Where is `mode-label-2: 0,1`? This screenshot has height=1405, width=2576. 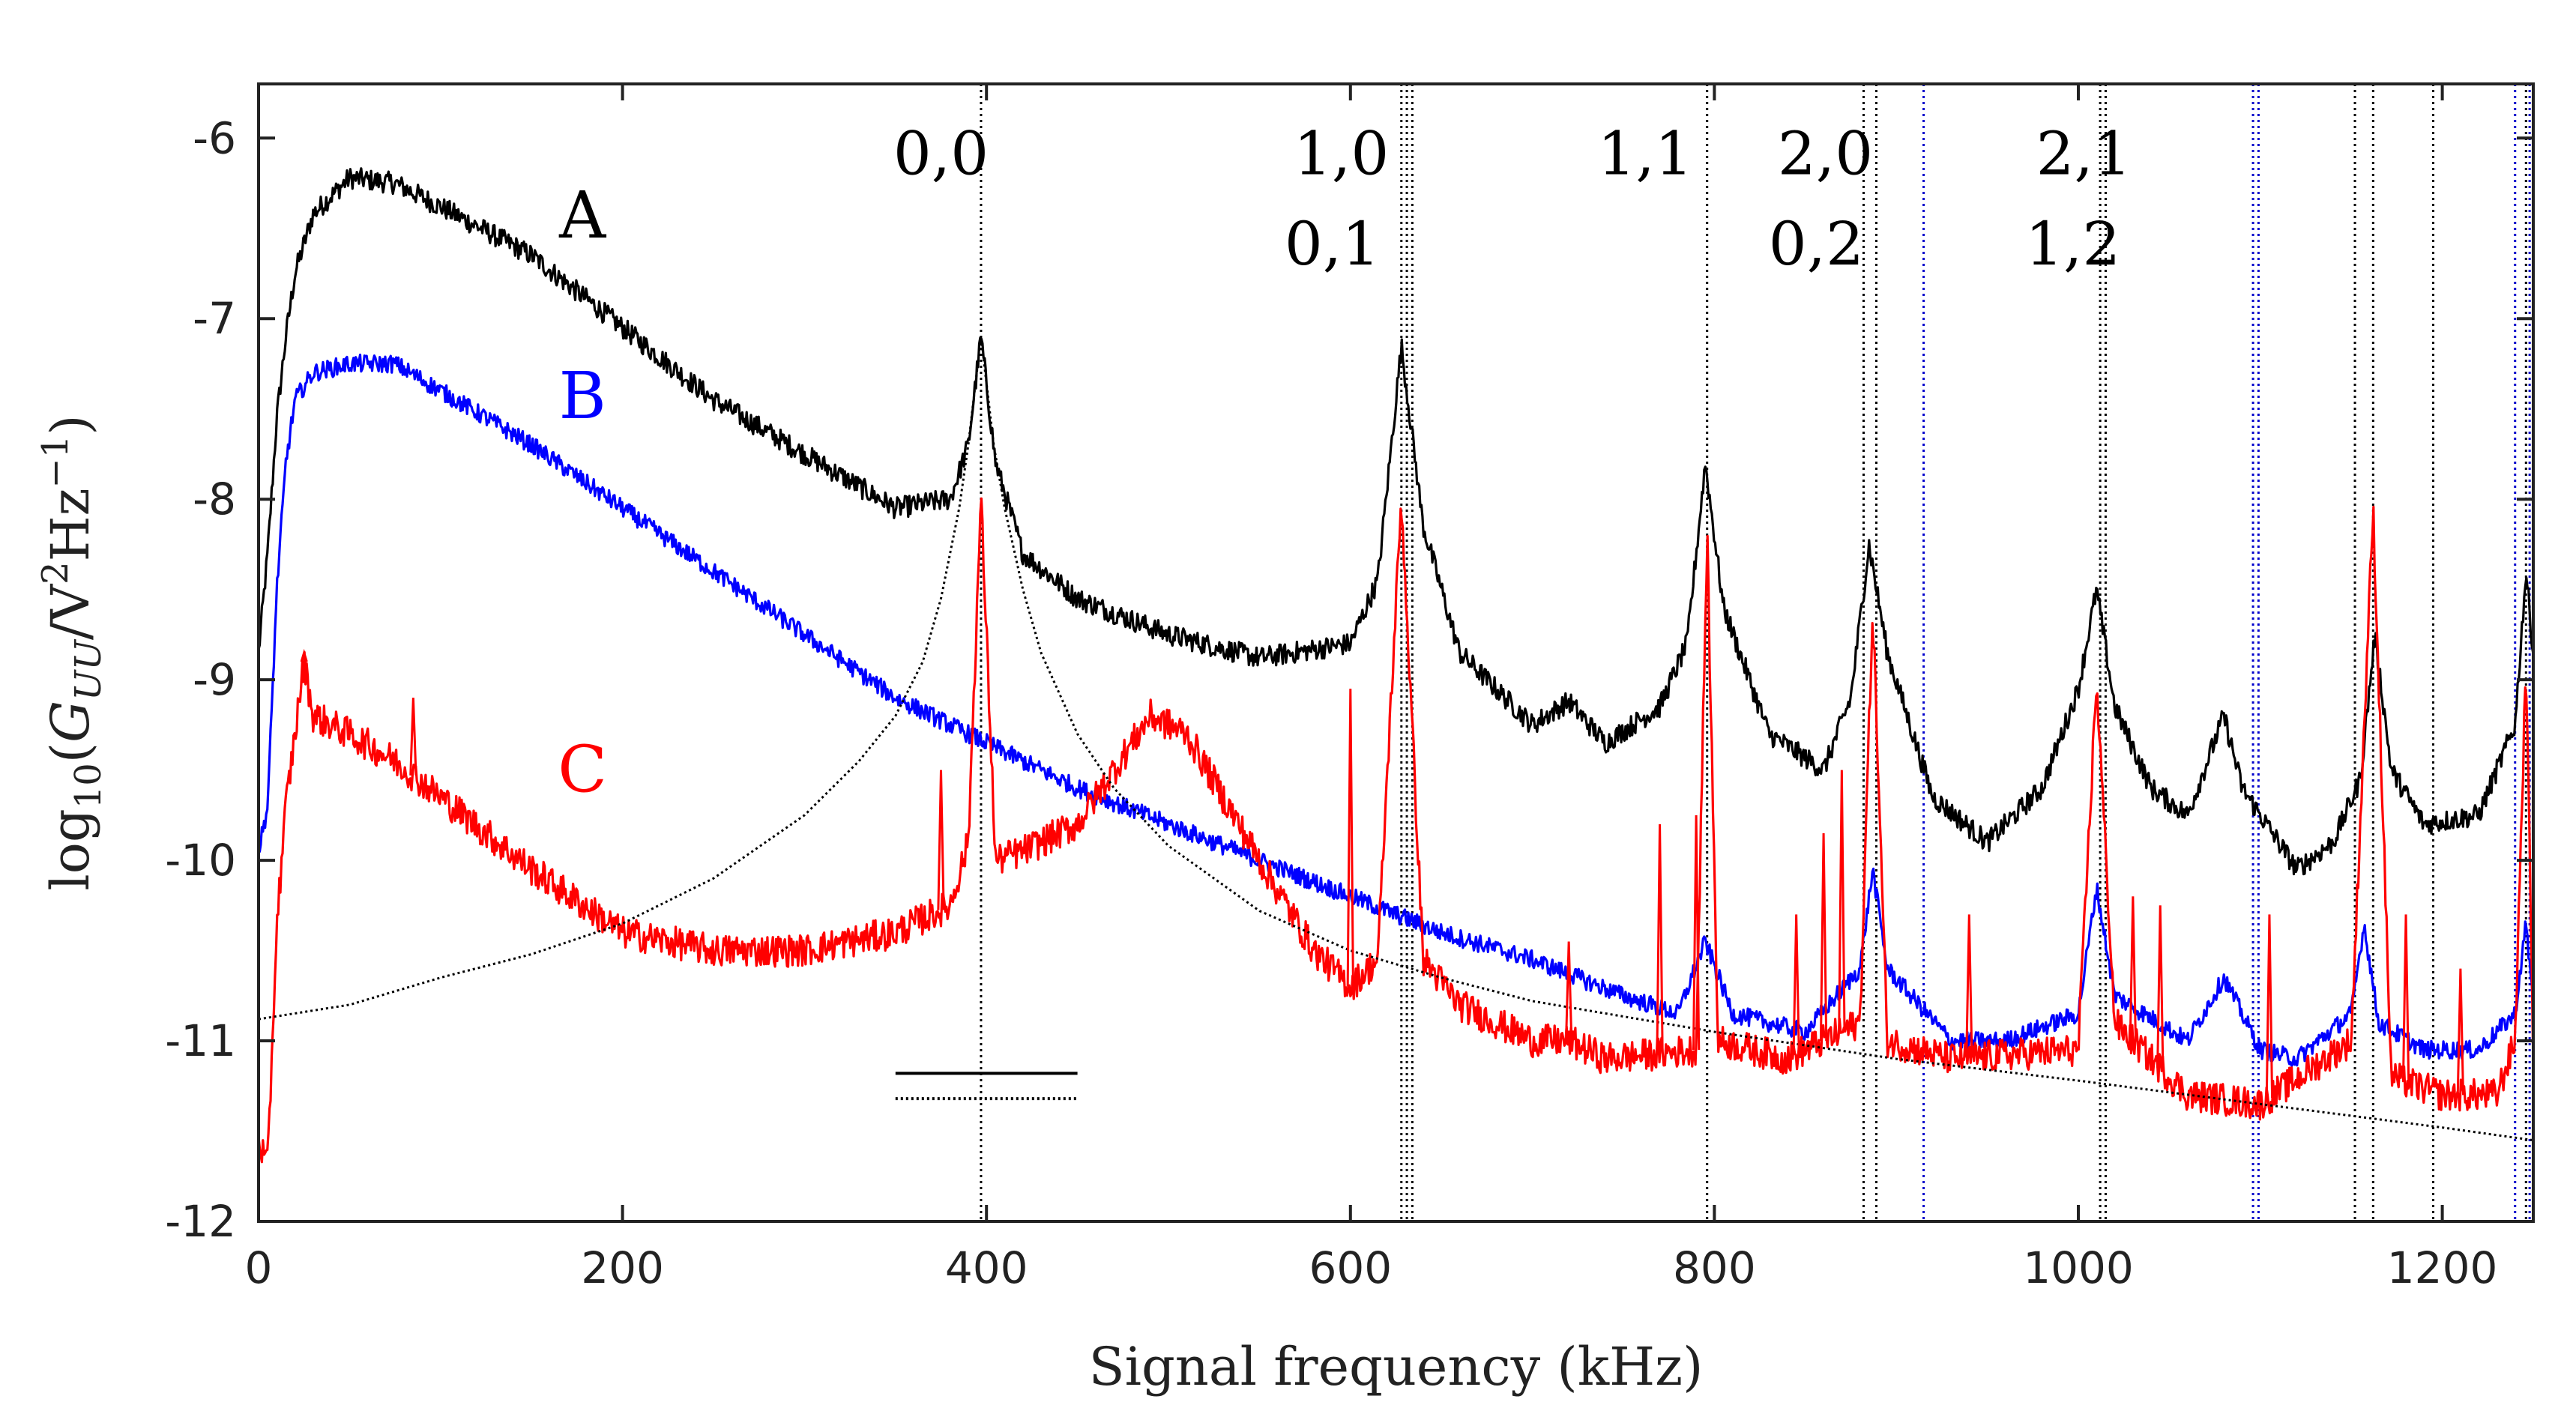
mode-label-2: 0,1 is located at coordinates (1333, 244).